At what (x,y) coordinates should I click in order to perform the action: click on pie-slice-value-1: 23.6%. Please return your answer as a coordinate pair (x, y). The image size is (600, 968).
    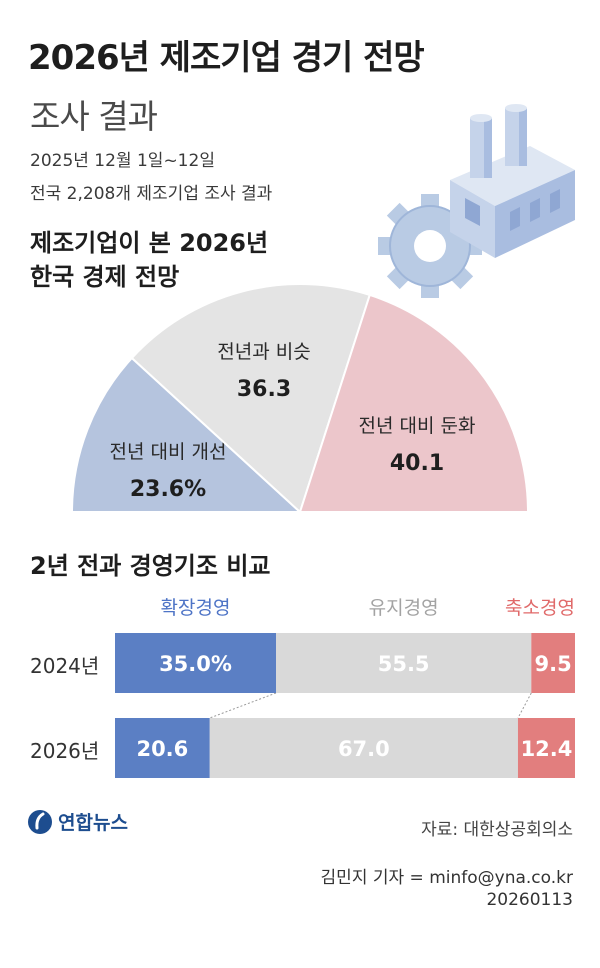
    Looking at the image, I should click on (168, 489).